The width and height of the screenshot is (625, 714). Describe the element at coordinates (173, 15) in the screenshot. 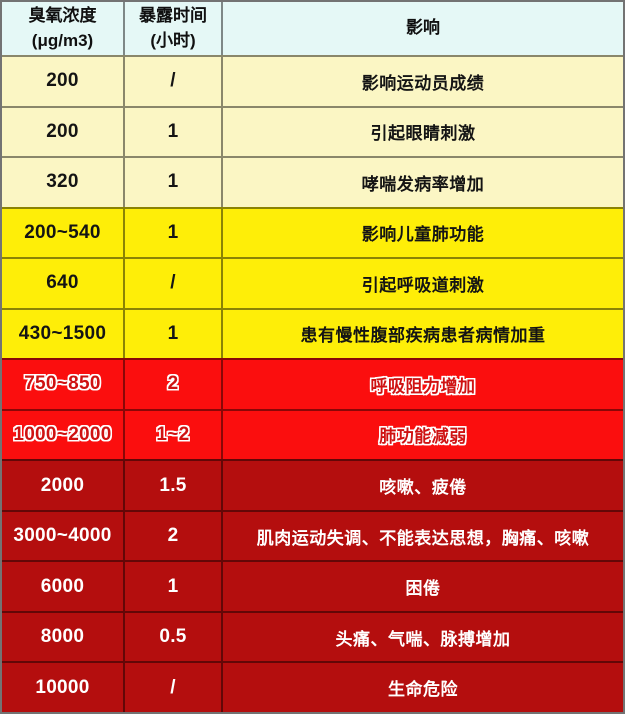

I see `header-exposure-time-line1: 暴露时间` at that location.